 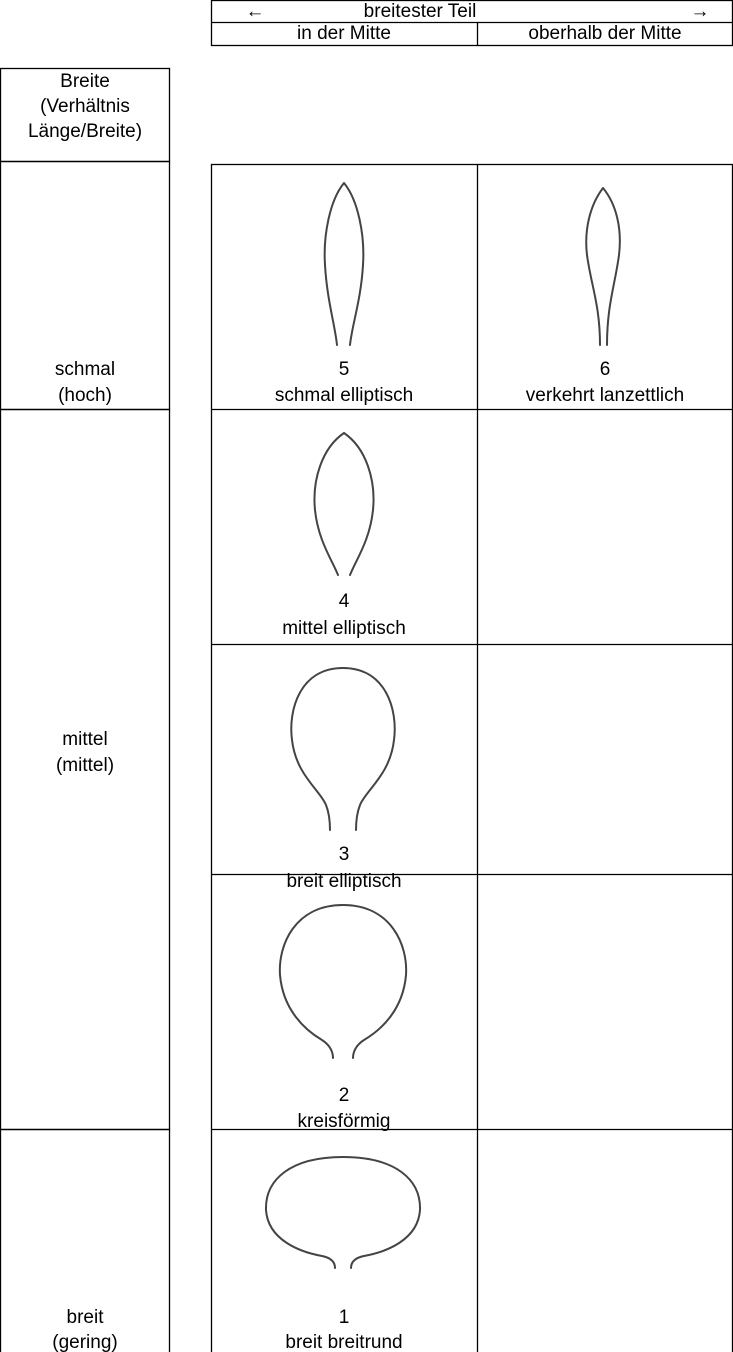 What do you see at coordinates (344, 395) in the screenshot?
I see `shape-name: schmal elliptisch` at bounding box center [344, 395].